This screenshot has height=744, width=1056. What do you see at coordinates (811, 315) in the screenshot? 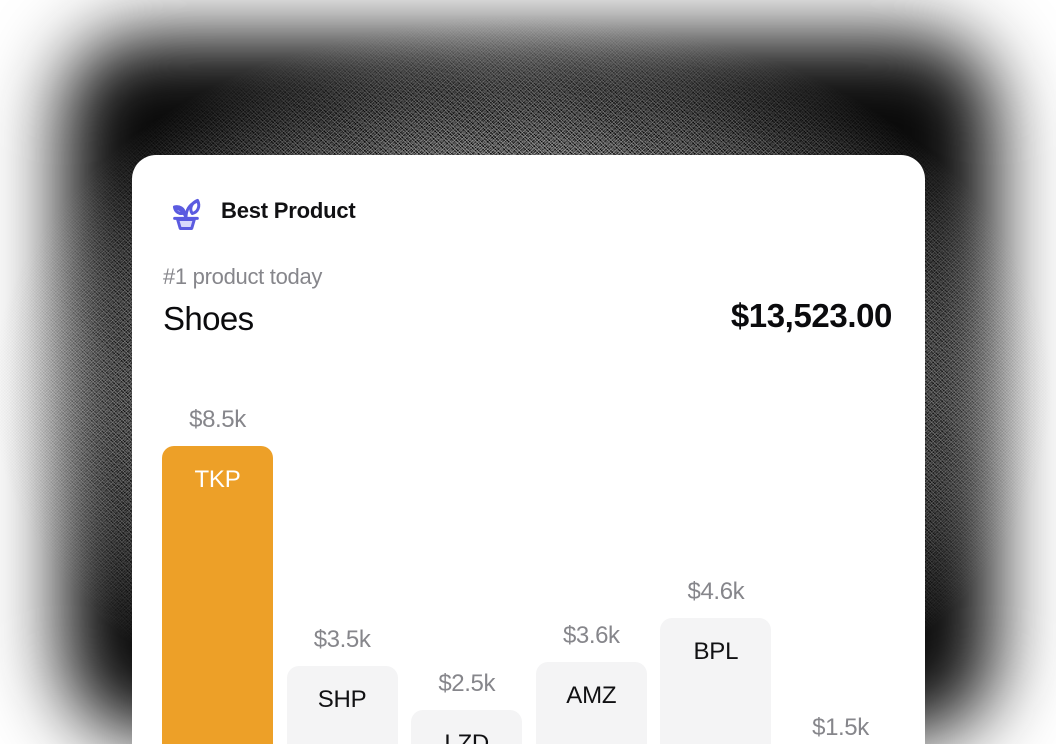
I see `product-amount: $13,523.00` at bounding box center [811, 315].